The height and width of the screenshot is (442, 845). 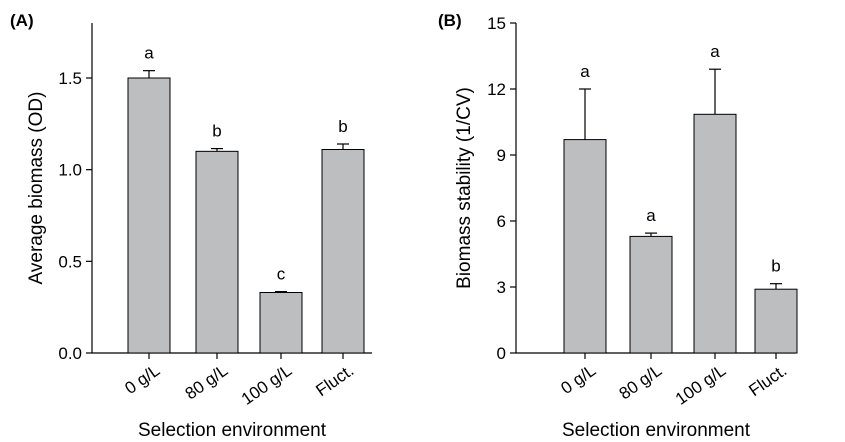 I want to click on panel-label: (B), so click(x=450, y=20).